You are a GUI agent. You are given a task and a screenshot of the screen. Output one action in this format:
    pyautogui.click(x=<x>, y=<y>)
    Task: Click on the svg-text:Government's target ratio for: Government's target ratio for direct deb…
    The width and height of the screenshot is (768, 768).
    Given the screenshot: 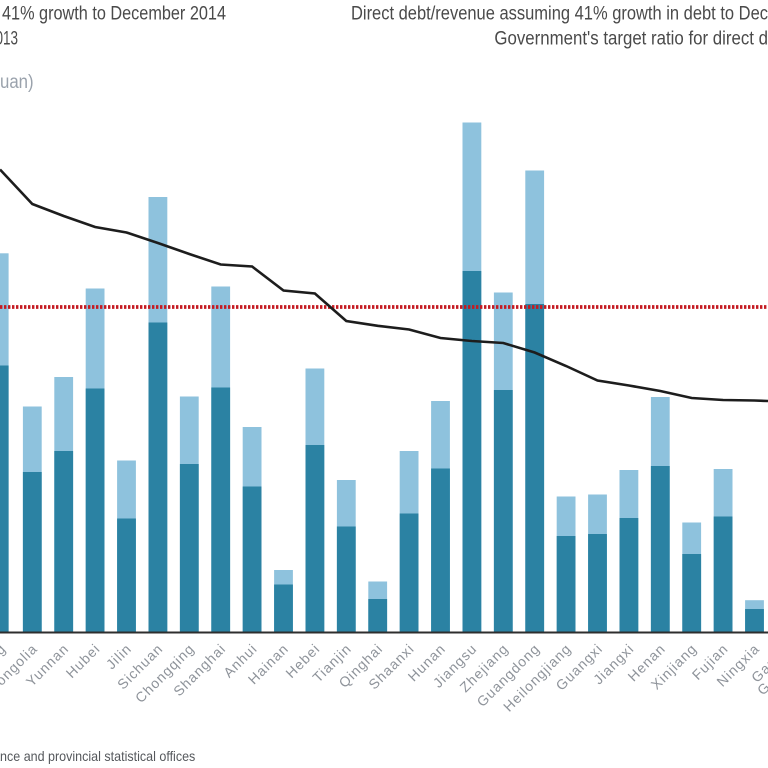 What is the action you would take?
    pyautogui.click(x=631, y=39)
    